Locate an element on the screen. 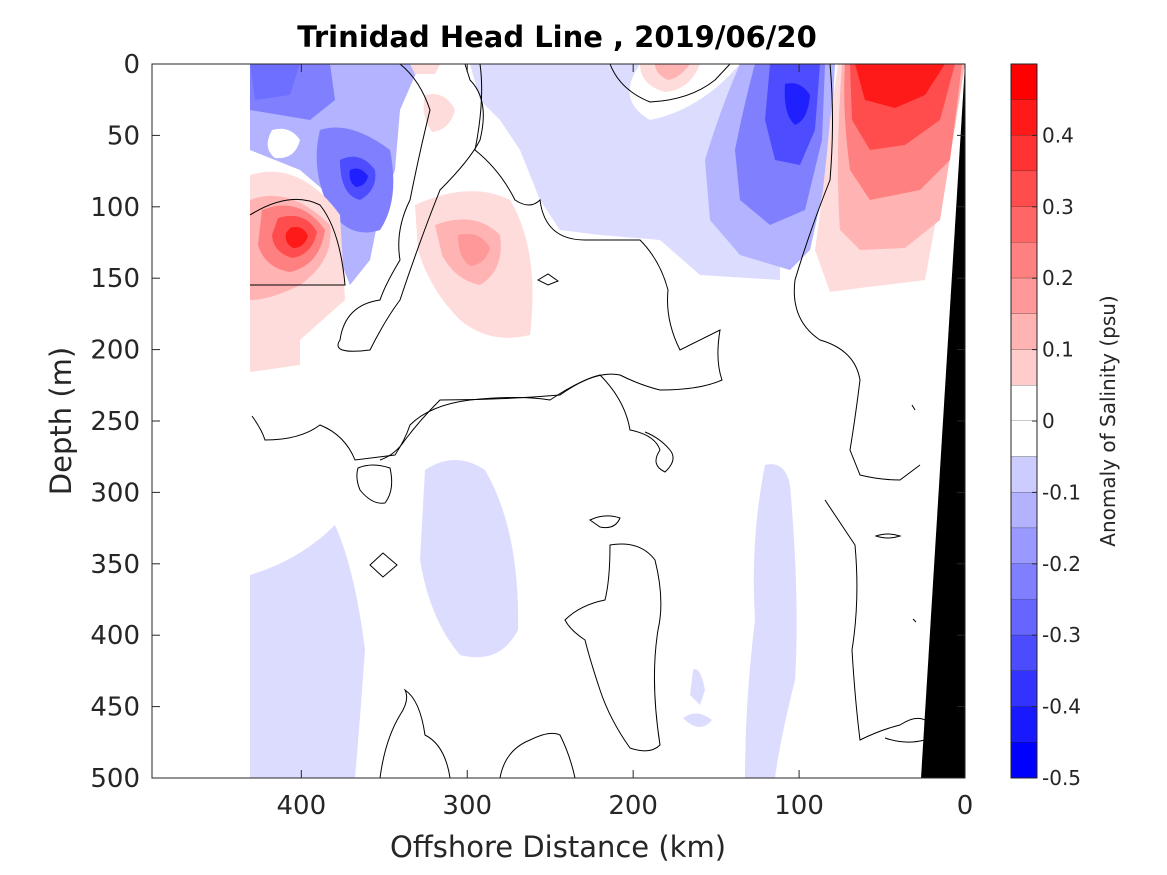 This screenshot has height=875, width=1167. y-tick-label: 300 is located at coordinates (115, 493).